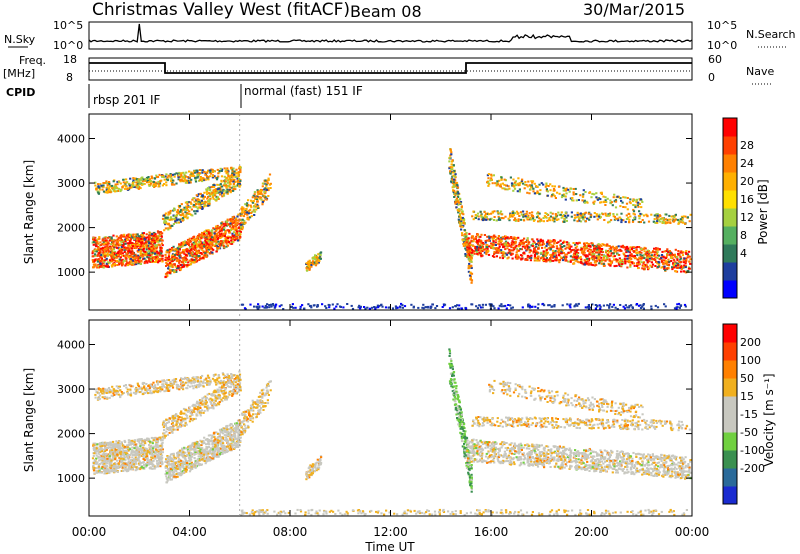 The width and height of the screenshot is (800, 554). What do you see at coordinates (70, 59) in the screenshot?
I see `freq-tick-top: 18` at bounding box center [70, 59].